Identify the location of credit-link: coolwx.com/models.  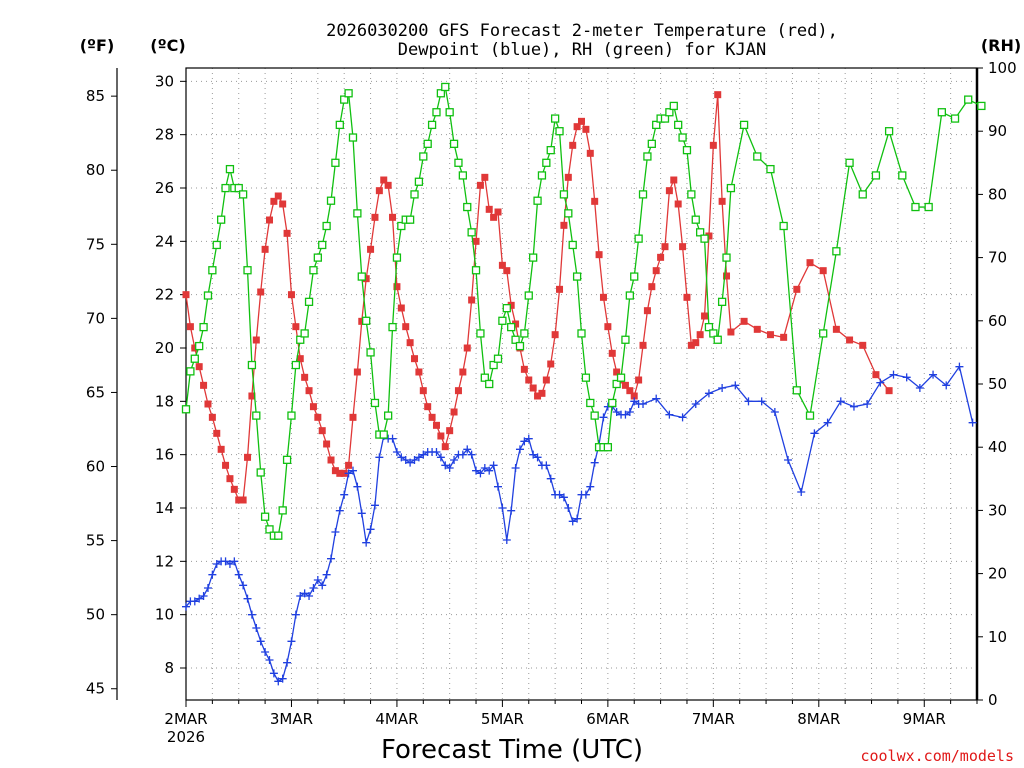
(937, 756).